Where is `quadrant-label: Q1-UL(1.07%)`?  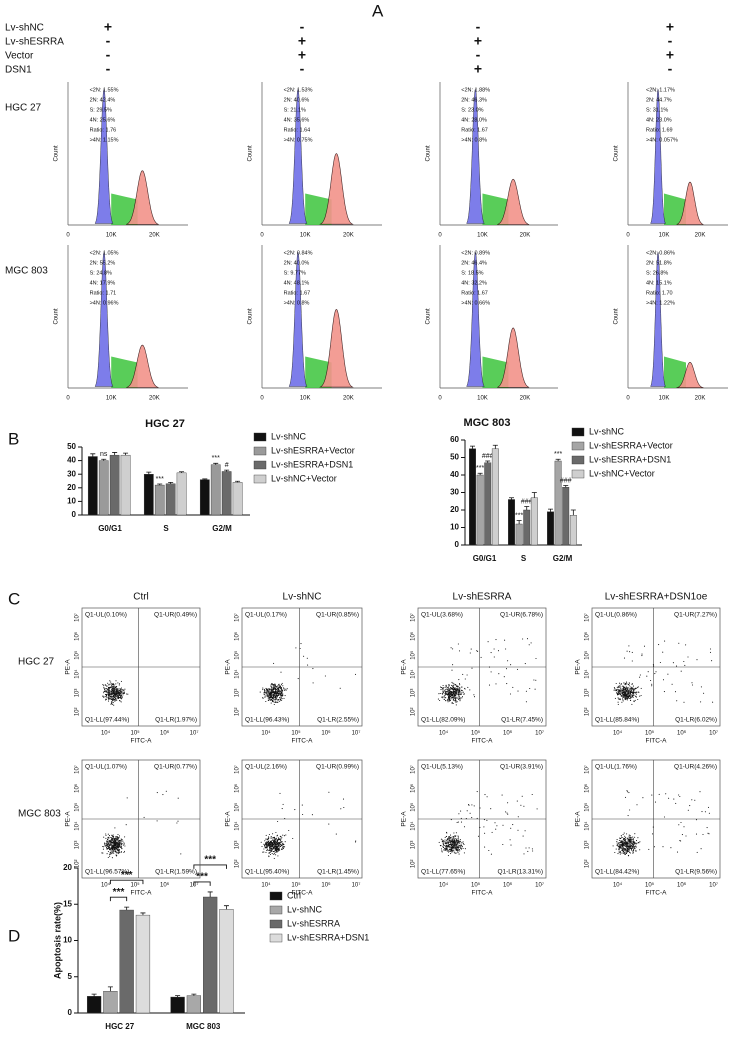
quadrant-label: Q1-UL(1.07%) is located at coordinates (106, 767).